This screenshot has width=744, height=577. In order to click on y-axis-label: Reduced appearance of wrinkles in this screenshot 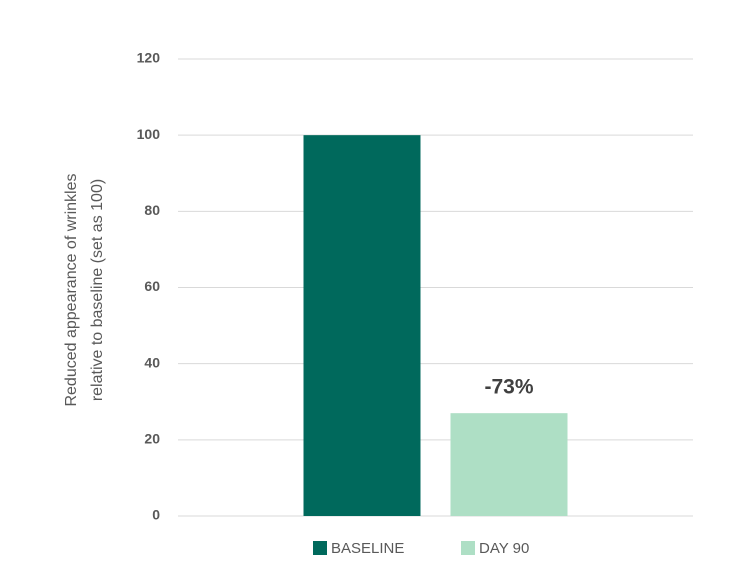, I will do `click(71, 289)`.